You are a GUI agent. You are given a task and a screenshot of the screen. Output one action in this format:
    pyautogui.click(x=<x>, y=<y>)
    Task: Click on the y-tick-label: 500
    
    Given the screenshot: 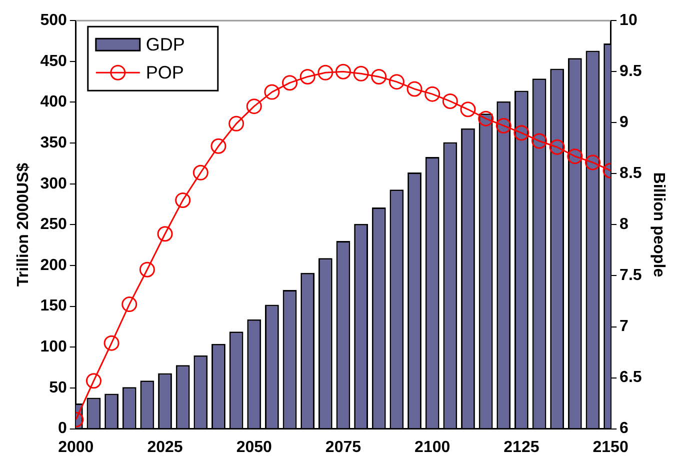 What is the action you would take?
    pyautogui.click(x=53, y=21)
    